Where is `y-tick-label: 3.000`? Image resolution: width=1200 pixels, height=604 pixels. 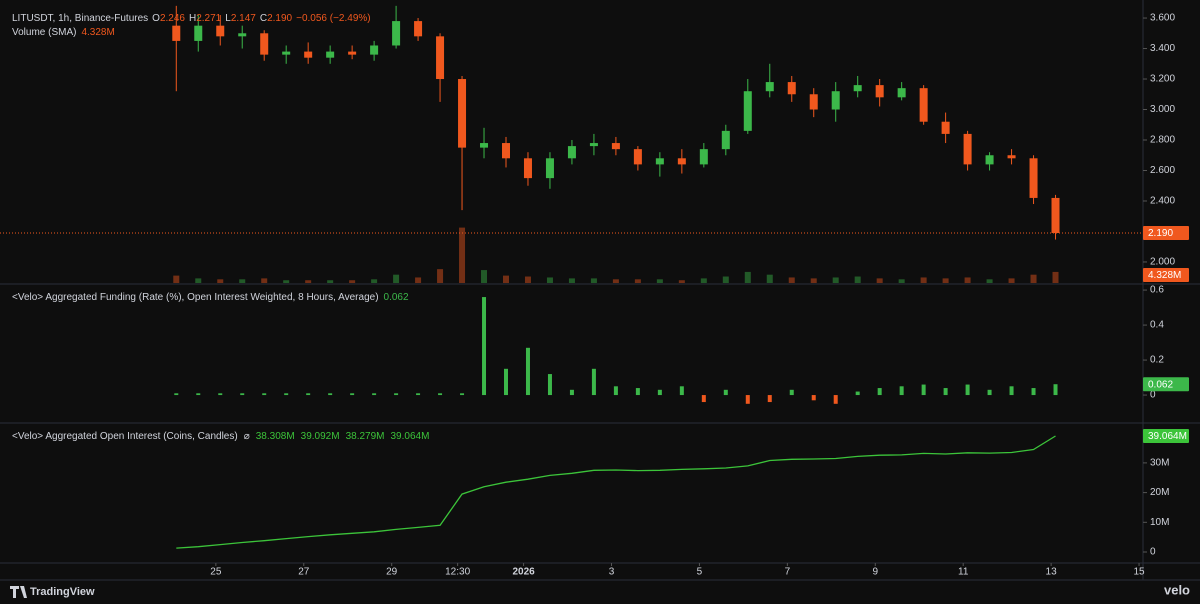 y-tick-label: 3.000 is located at coordinates (1162, 109).